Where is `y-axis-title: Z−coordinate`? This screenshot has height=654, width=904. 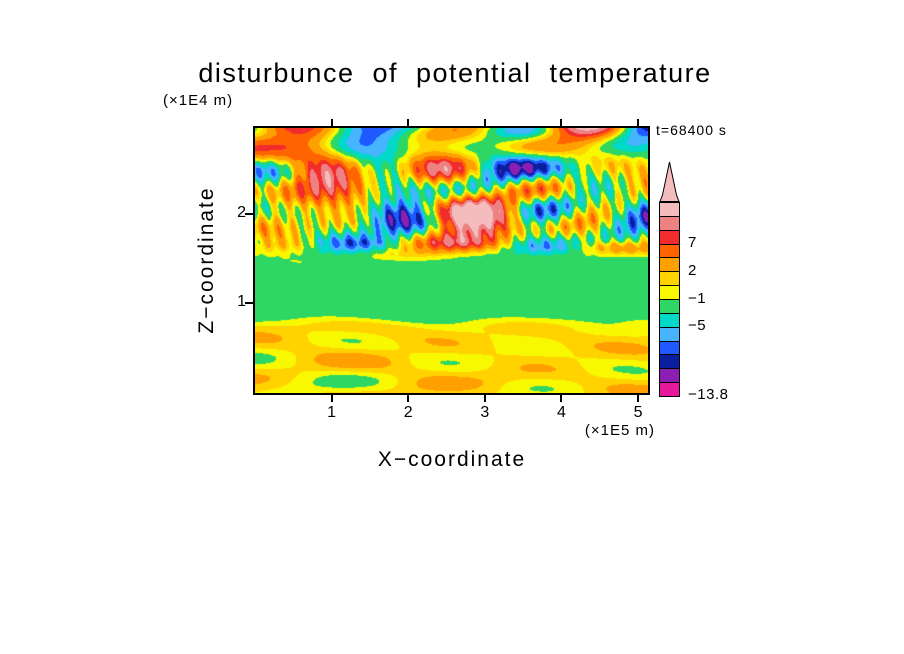 y-axis-title: Z−coordinate is located at coordinates (206, 260).